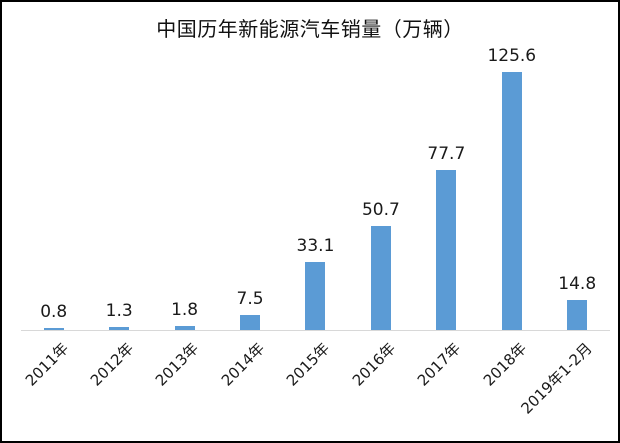 The height and width of the screenshot is (443, 620). Describe the element at coordinates (512, 56) in the screenshot. I see `bar-value-label: 125.6` at that location.